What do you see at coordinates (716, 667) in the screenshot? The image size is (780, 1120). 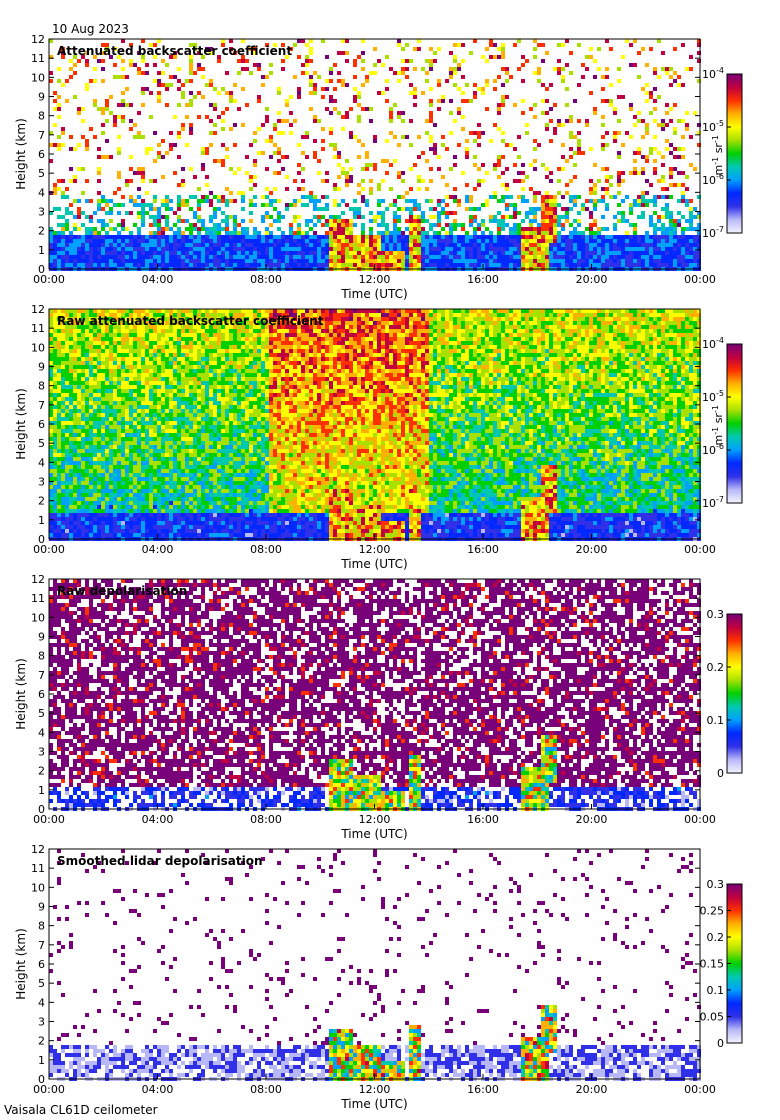 I see `colorbar-tick-label: 0.2` at bounding box center [716, 667].